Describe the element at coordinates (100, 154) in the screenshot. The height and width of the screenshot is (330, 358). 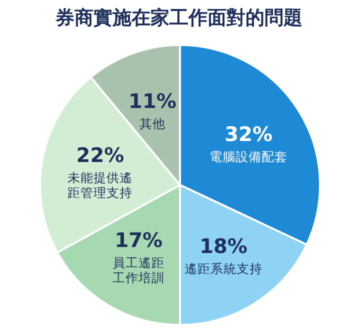
I see `data-label: 22%` at that location.